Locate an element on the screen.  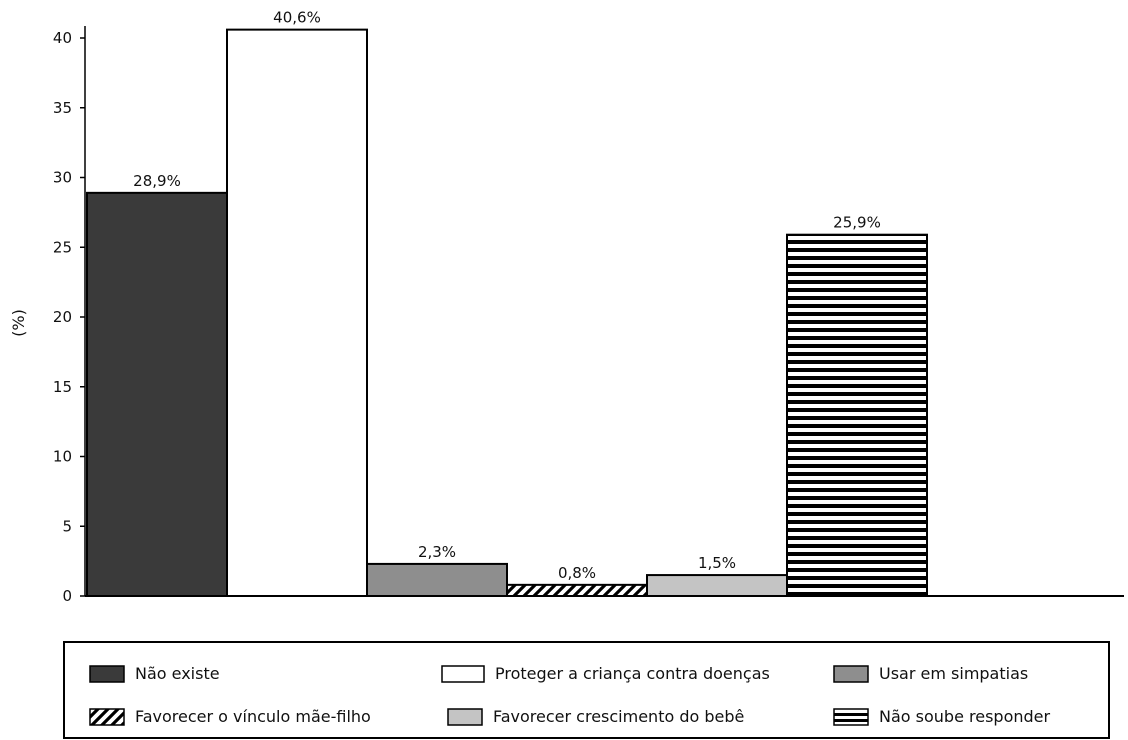
legend-swatch-stripes is located at coordinates (851, 716).